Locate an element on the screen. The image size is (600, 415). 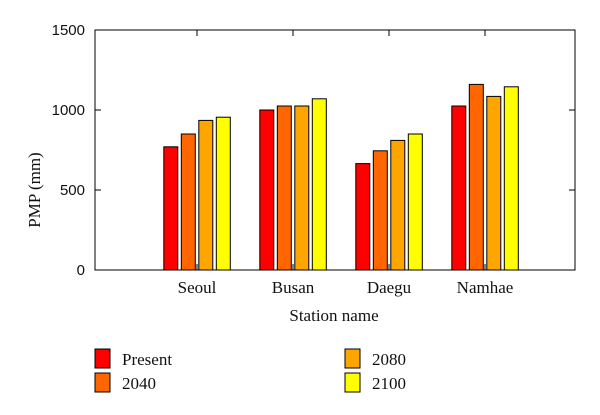
bar-seoul-present is located at coordinates (171, 208).